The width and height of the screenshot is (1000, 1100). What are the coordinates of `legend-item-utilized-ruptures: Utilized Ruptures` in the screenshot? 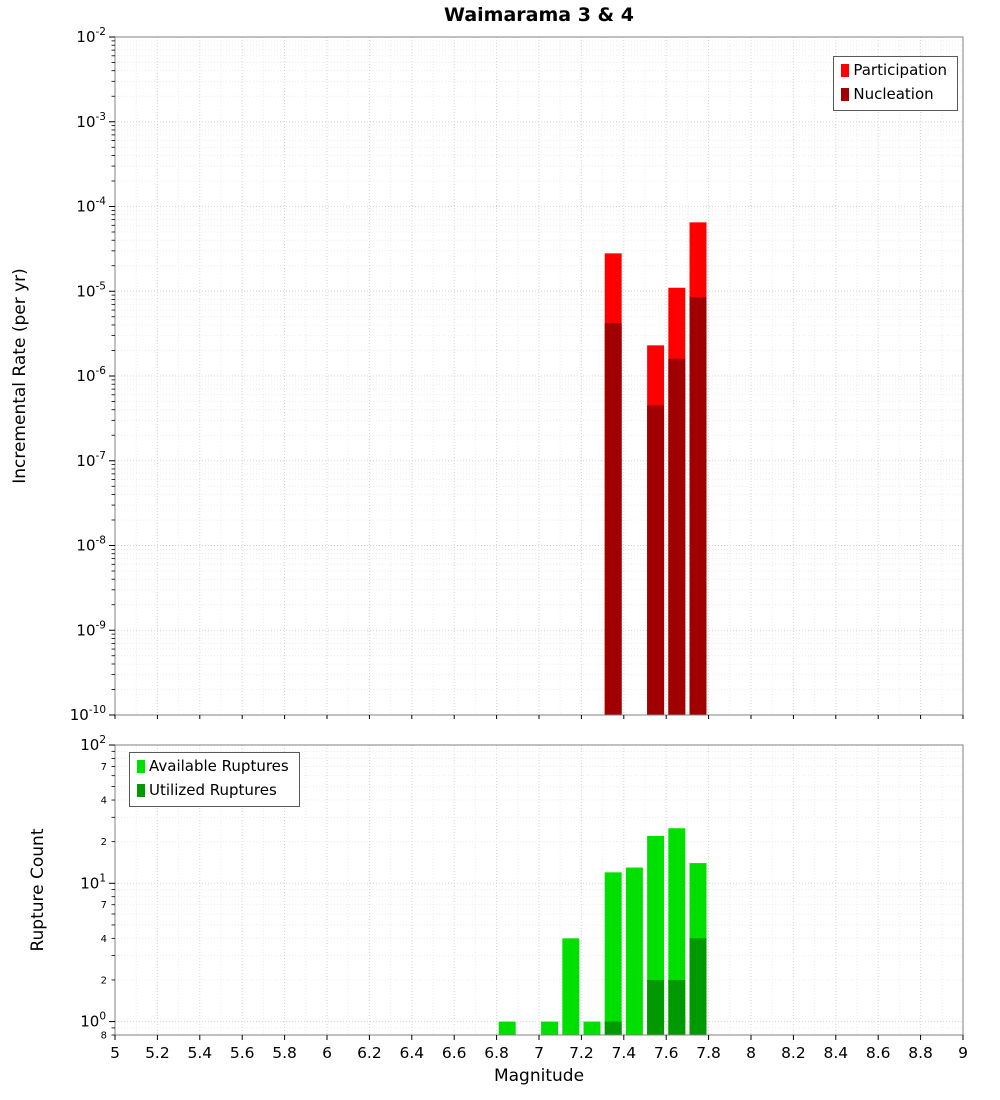 It's located at (213, 790).